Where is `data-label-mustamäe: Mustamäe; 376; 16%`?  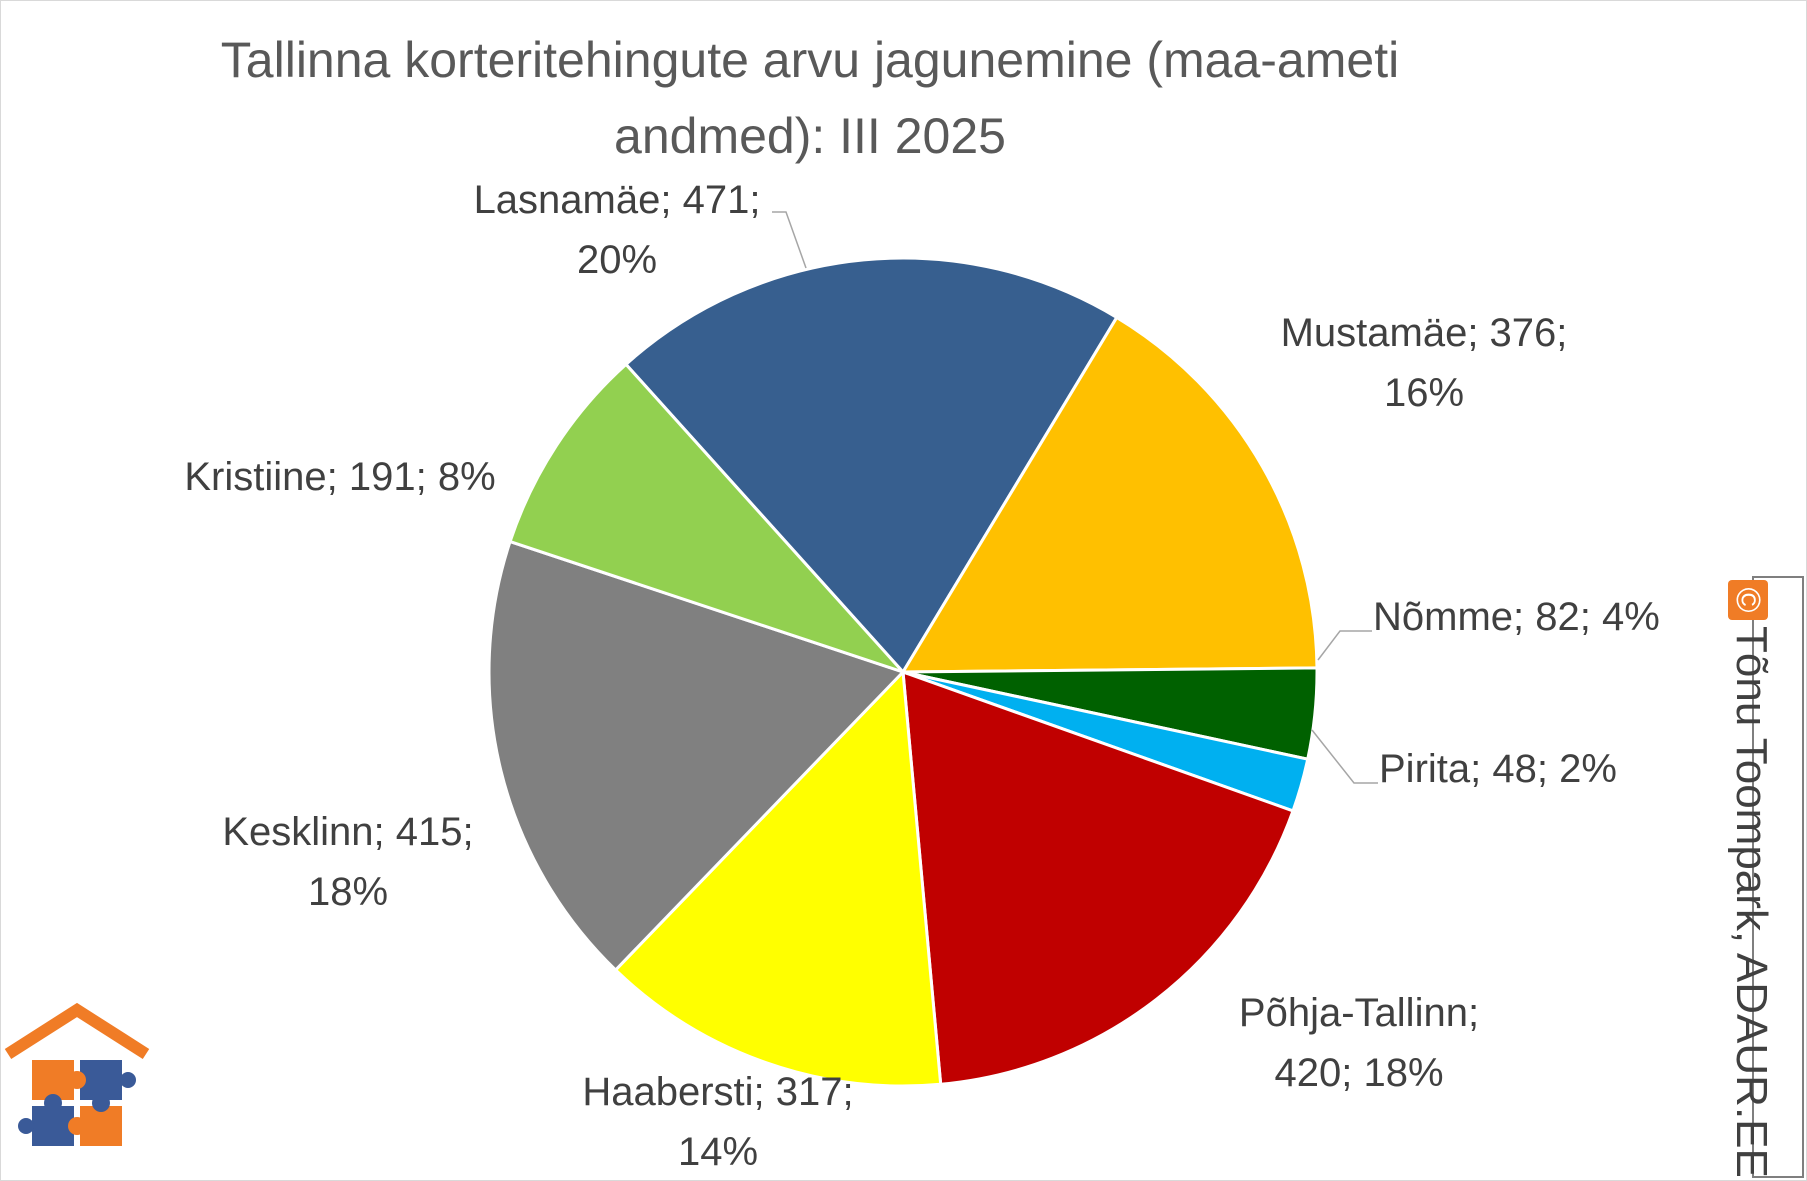 data-label-mustamäe: Mustamäe; 376; 16% is located at coordinates (1424, 363).